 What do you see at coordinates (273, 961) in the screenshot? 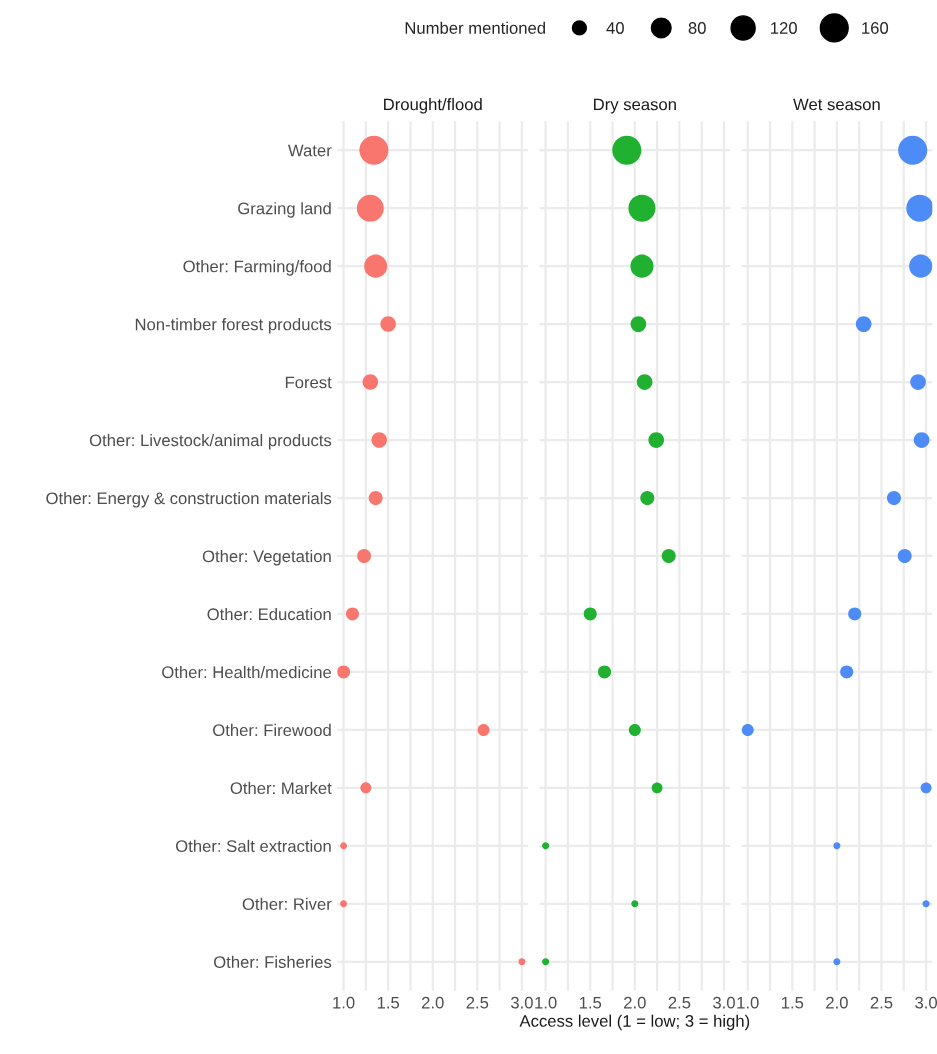
I see `y-tick-label: Other: Fisheries` at bounding box center [273, 961].